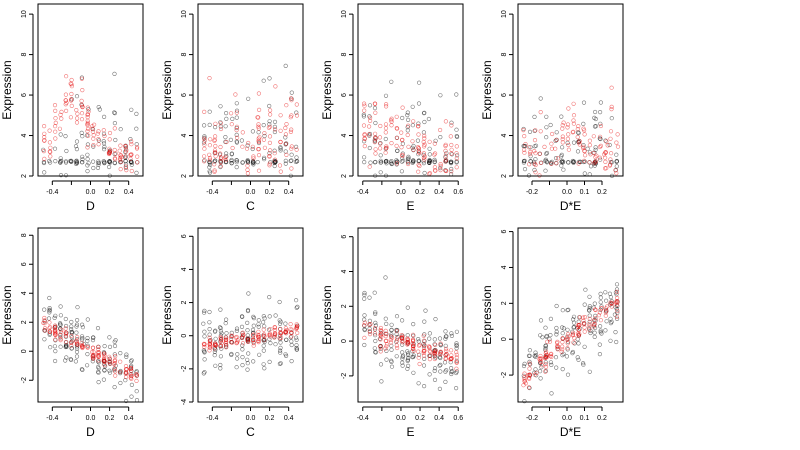 The width and height of the screenshot is (800, 450). What do you see at coordinates (552, 333) in the screenshot?
I see `panel-8: -0.2 0.0 0.1 0.2 D*E -2 0 2 4 6 Expression` at bounding box center [552, 333].